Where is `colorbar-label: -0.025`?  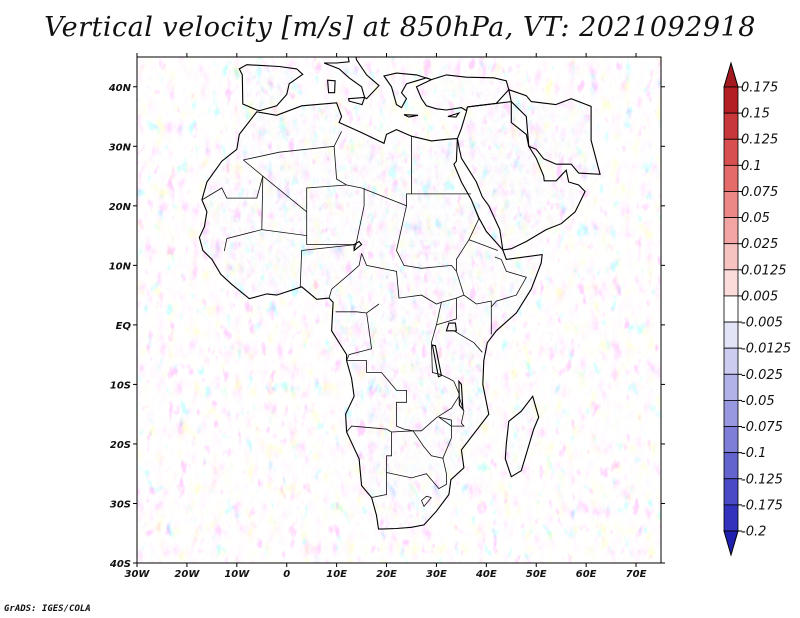
colorbar-label: -0.025 is located at coordinates (762, 375).